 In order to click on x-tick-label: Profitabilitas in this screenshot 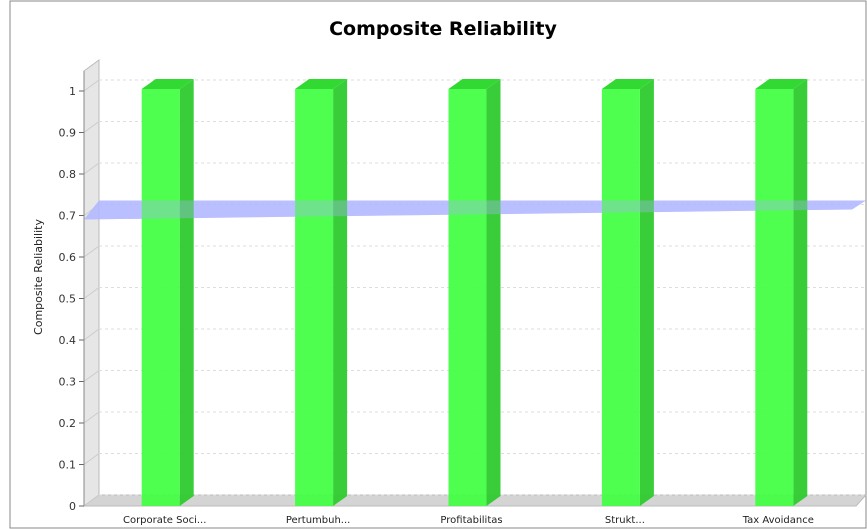, I will do `click(471, 520)`.